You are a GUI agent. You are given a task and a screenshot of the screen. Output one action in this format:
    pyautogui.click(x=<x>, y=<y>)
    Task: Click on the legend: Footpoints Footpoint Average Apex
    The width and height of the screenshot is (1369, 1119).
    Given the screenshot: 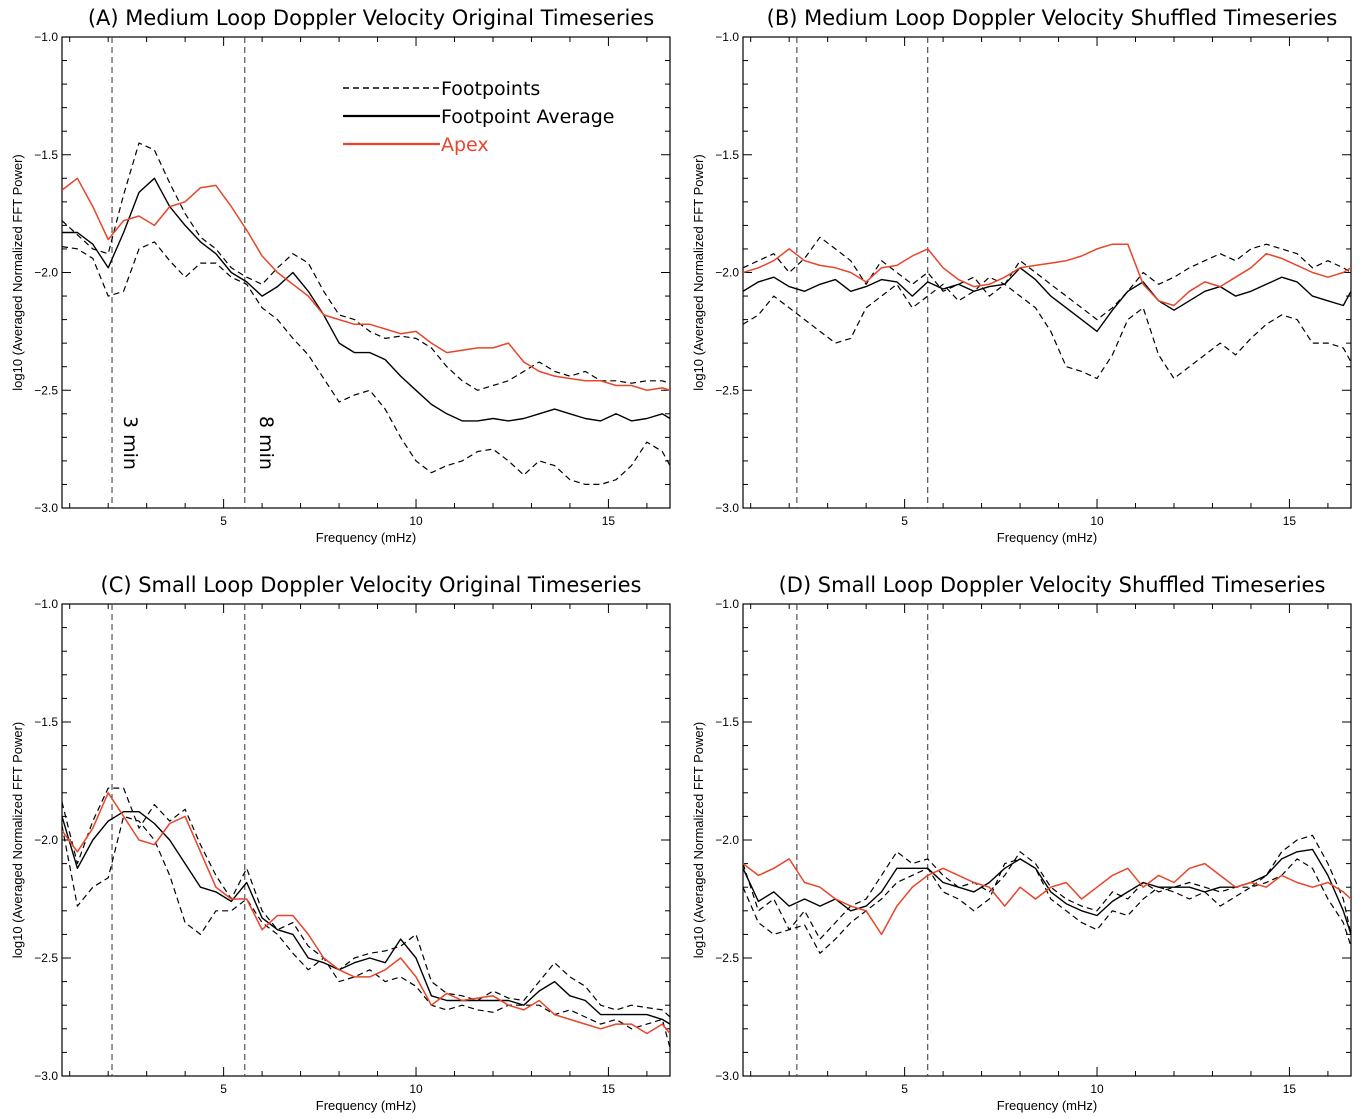 What is the action you would take?
    pyautogui.click(x=478, y=117)
    